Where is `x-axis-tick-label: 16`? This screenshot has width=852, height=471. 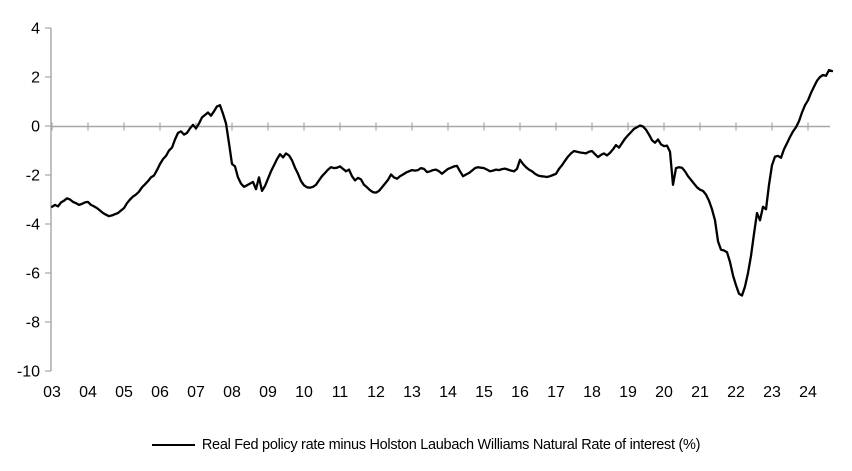 x-axis-tick-label: 16 is located at coordinates (520, 392).